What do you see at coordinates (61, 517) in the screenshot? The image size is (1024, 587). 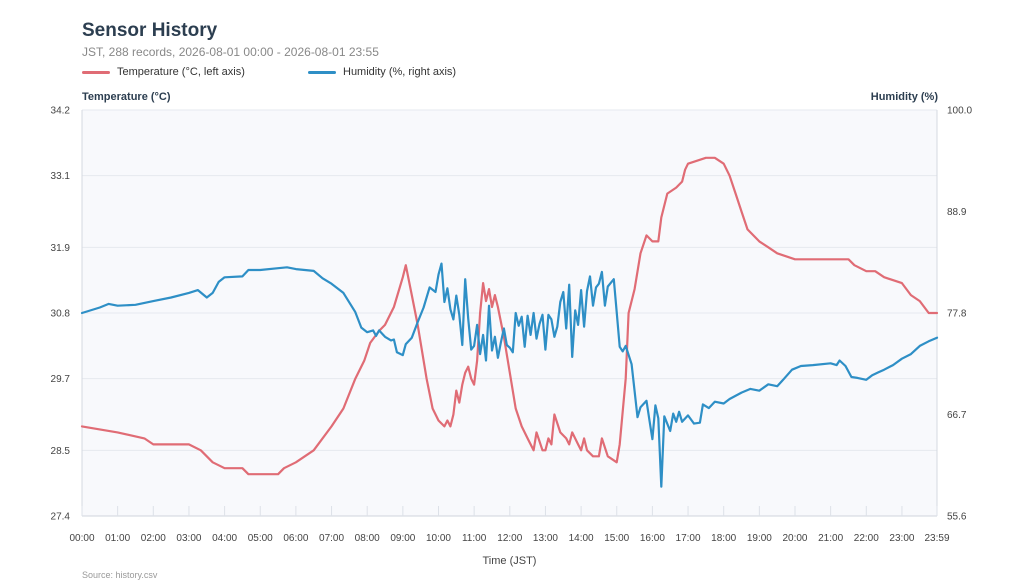 I see `y-left-tick-label: 27.4` at bounding box center [61, 517].